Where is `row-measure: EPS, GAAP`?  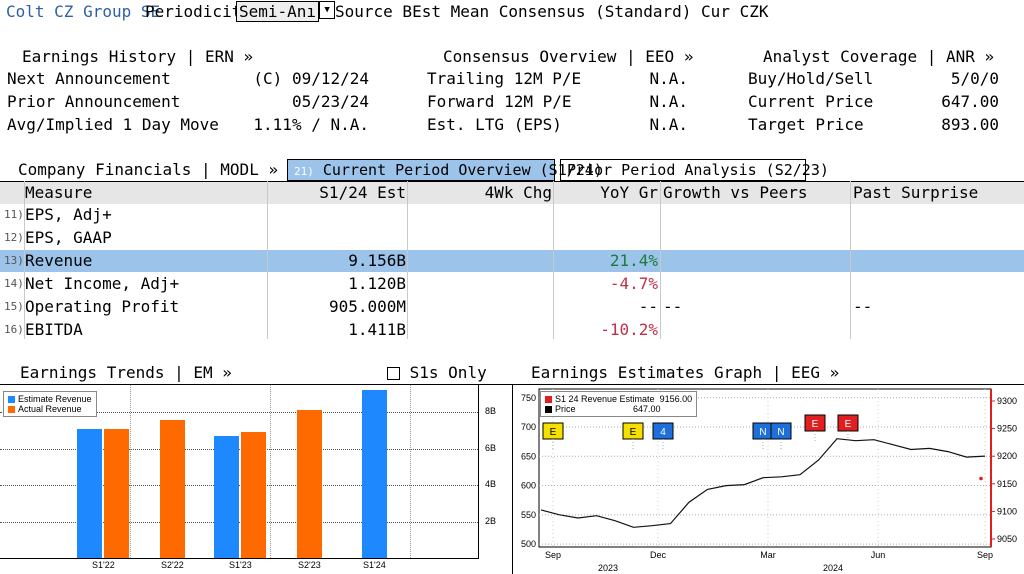
row-measure: EPS, GAAP is located at coordinates (68, 237).